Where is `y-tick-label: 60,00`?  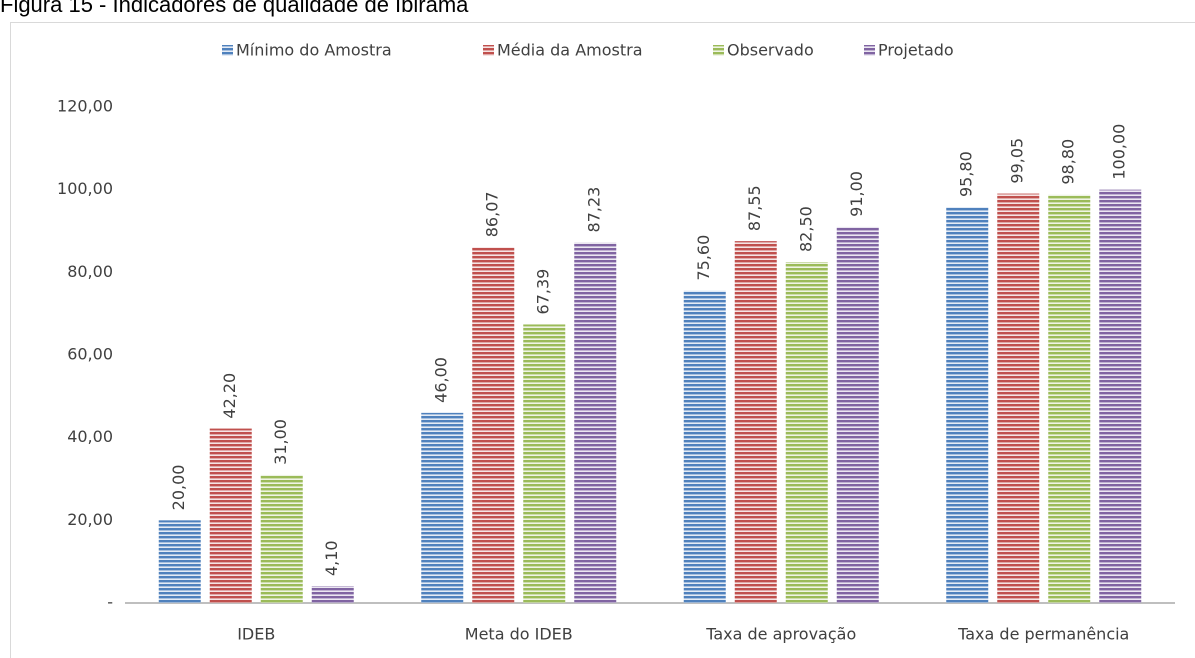 y-tick-label: 60,00 is located at coordinates (90, 354).